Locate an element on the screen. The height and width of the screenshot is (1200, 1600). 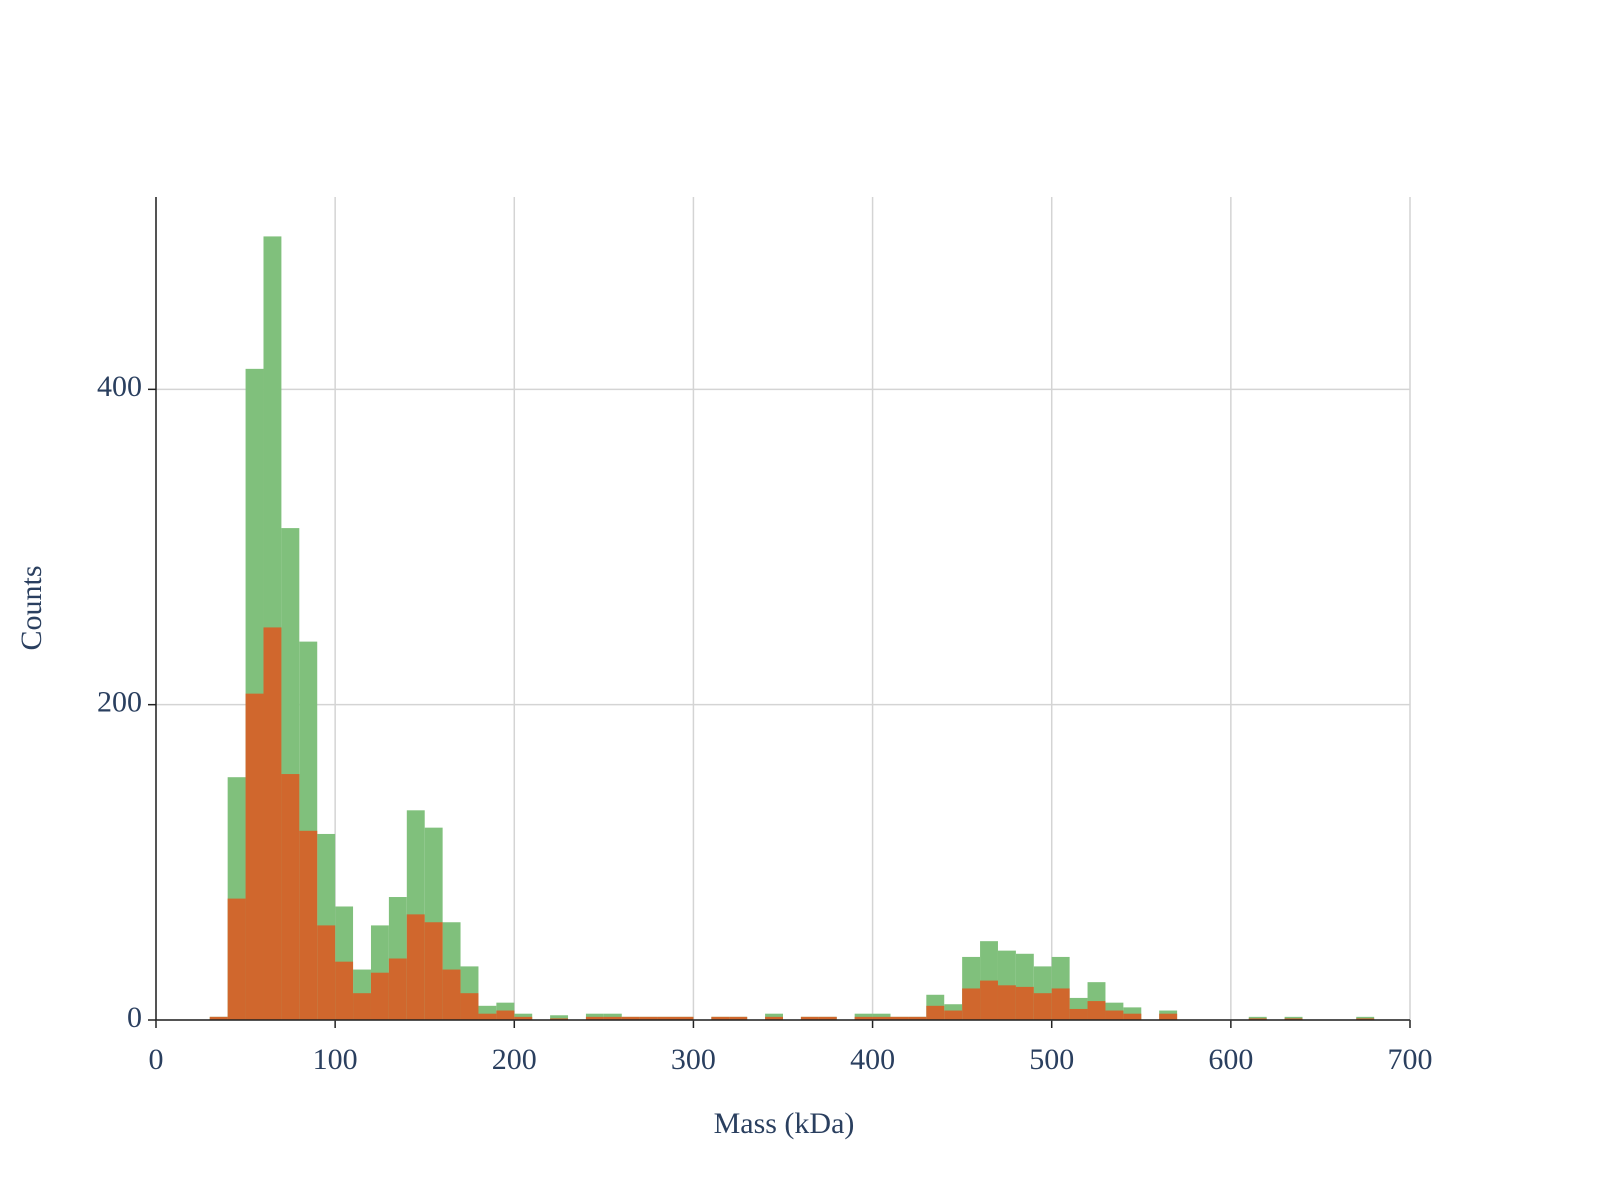
x-tick-label: 500 is located at coordinates (1051, 1059).